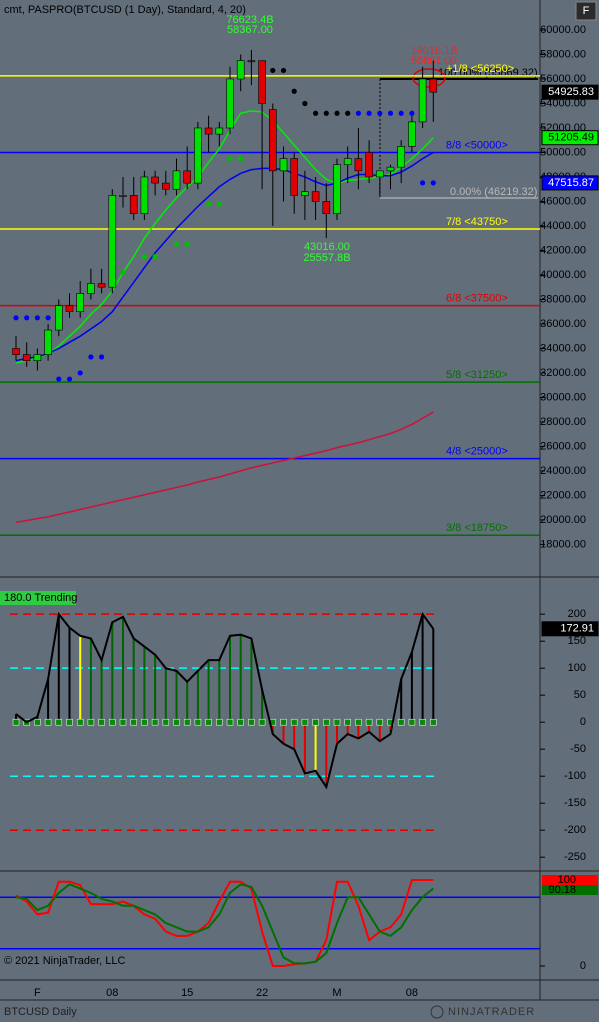 The image size is (599, 1022). Describe the element at coordinates (563, 471) in the screenshot. I see `y-tick-label: 24000.00` at that location.